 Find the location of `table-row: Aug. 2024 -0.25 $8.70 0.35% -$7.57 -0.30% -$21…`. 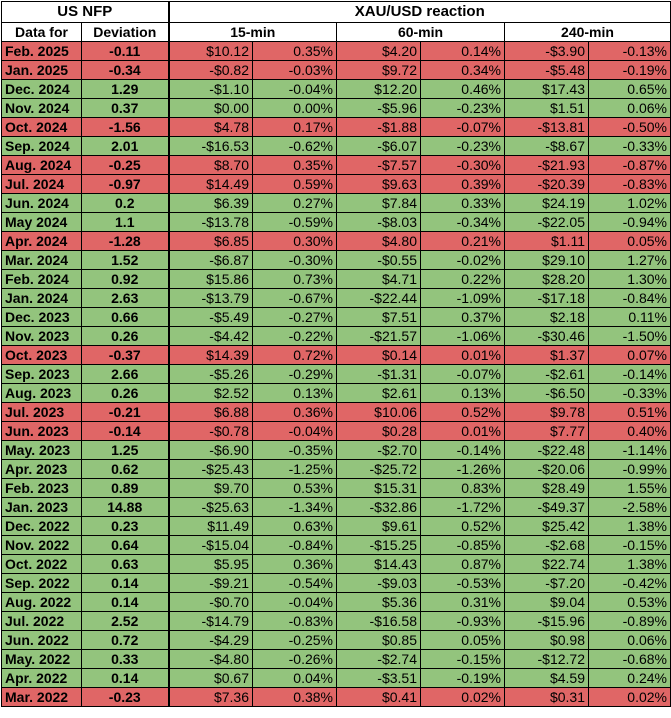

table-row: Aug. 2024 -0.25 $8.70 0.35% -$7.57 -0.30% -$21… is located at coordinates (336, 165).